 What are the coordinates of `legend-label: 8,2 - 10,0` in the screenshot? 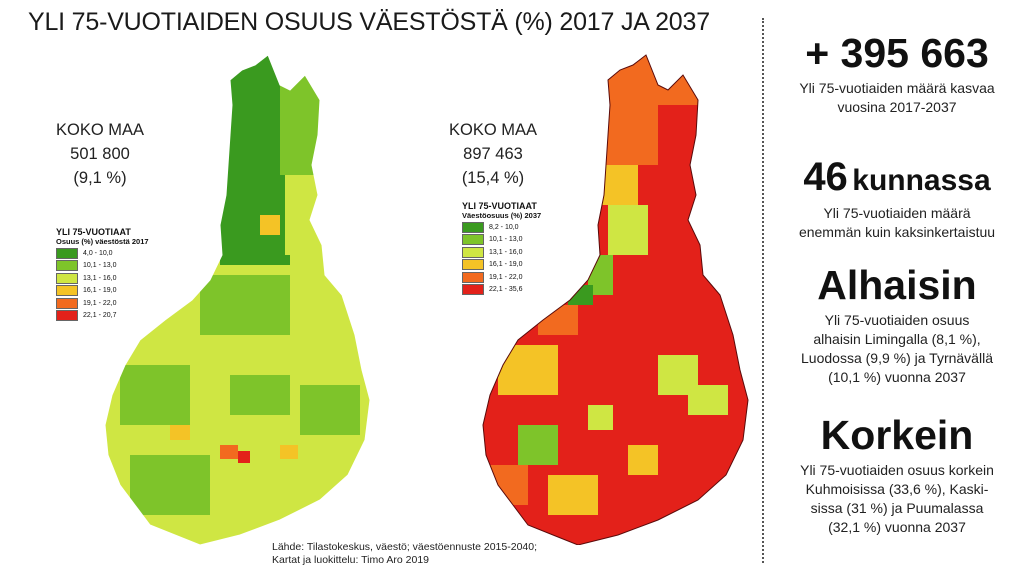 It's located at (504, 227).